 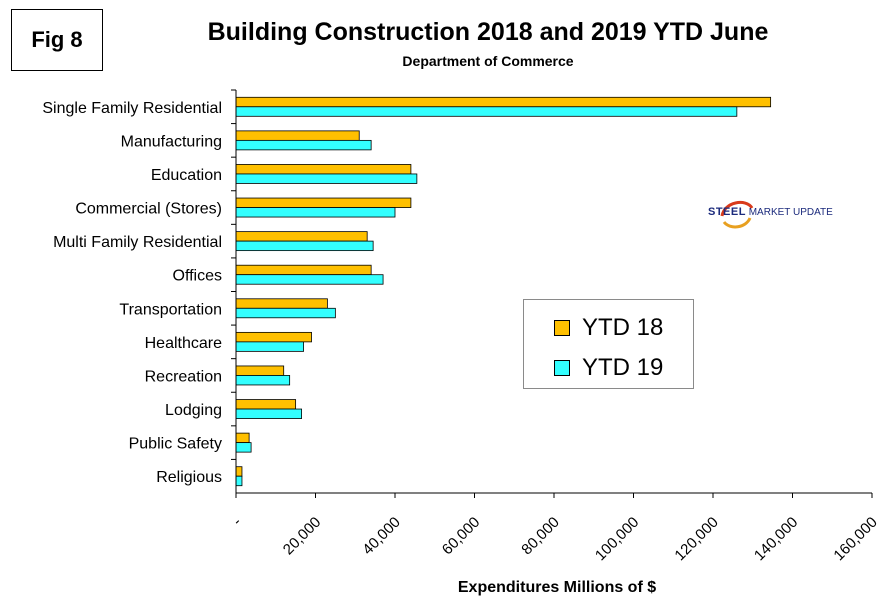 What do you see at coordinates (198, 276) in the screenshot?
I see `y-tick-label-offices: Offices` at bounding box center [198, 276].